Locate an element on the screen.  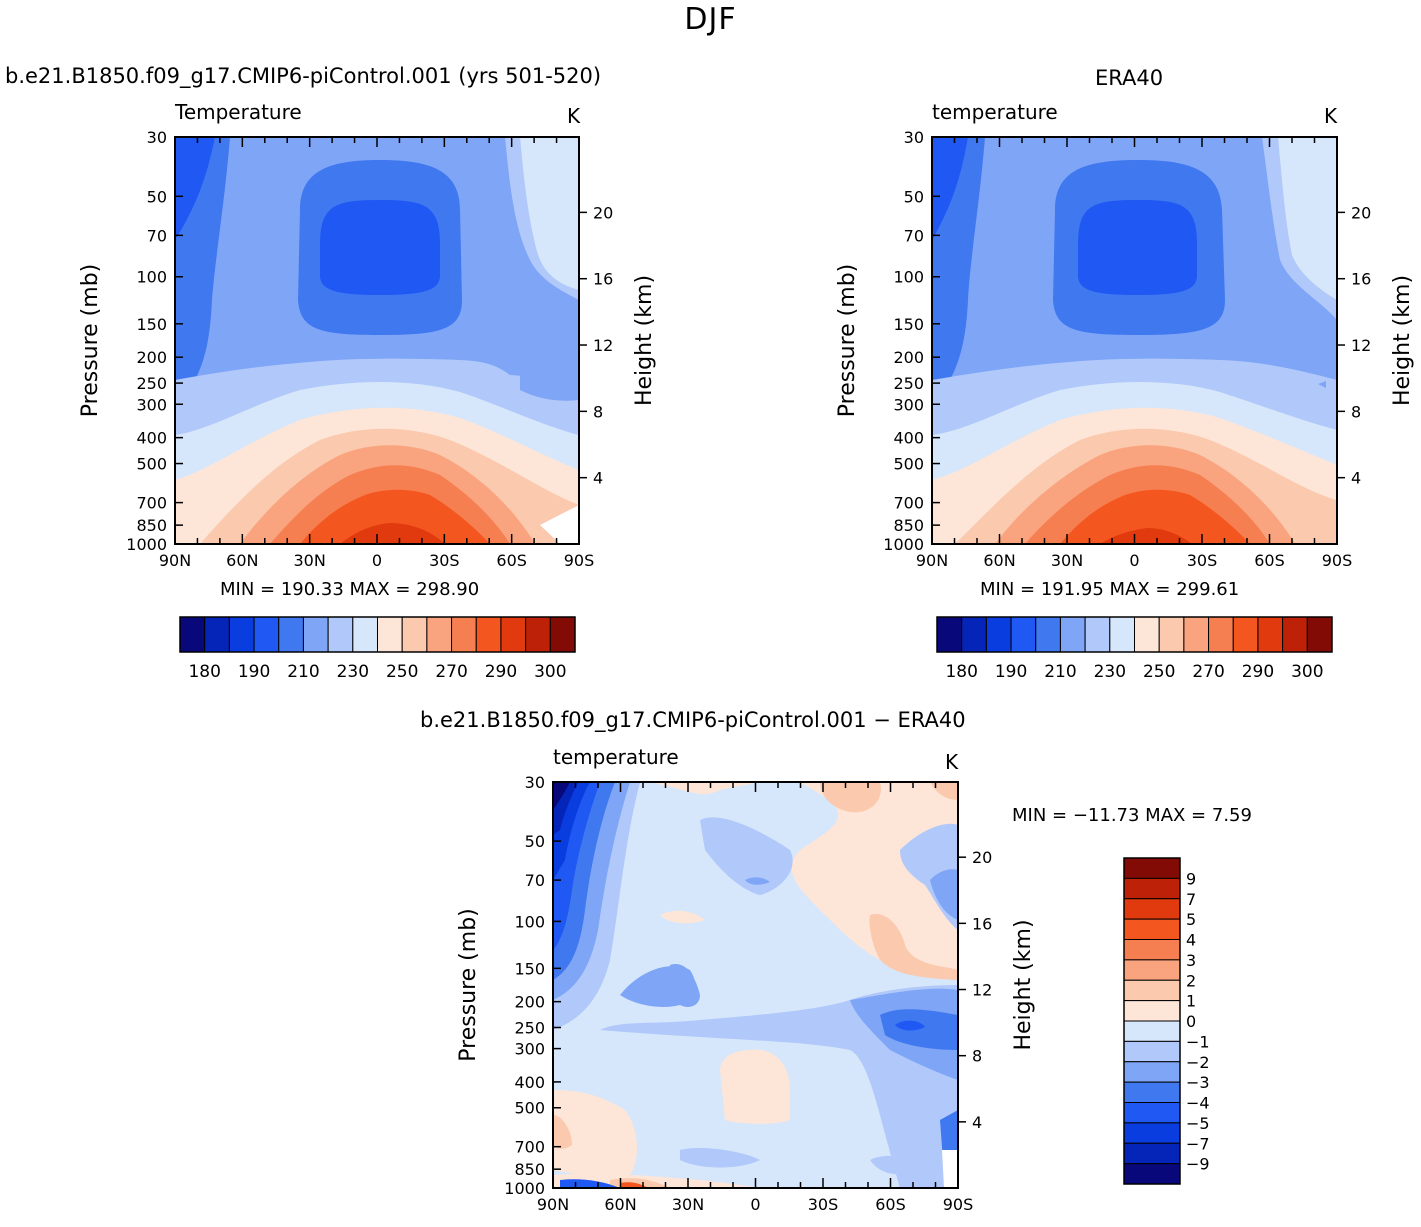
obs-y-tick-label: 70 is located at coordinates (914, 235).